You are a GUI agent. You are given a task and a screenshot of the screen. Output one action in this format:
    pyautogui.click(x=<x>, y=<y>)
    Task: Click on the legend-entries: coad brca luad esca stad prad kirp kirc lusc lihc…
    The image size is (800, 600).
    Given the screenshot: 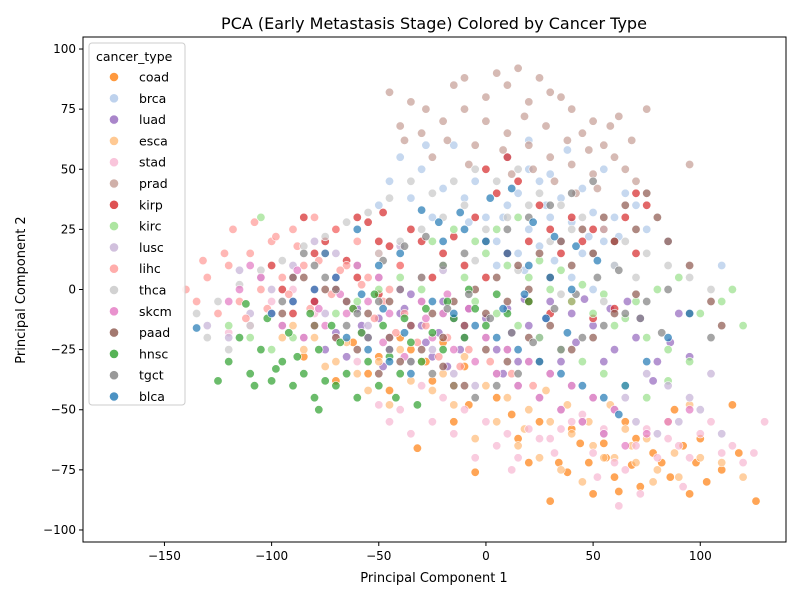 What is the action you would take?
    pyautogui.click(x=140, y=237)
    